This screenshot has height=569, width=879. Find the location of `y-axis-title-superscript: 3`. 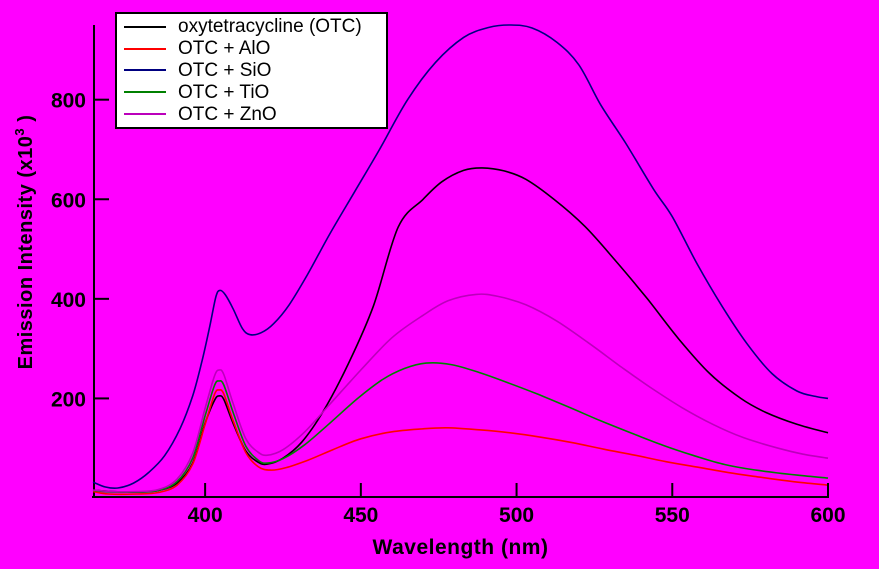

y-axis-title-superscript: 3 is located at coordinates (20, 131).